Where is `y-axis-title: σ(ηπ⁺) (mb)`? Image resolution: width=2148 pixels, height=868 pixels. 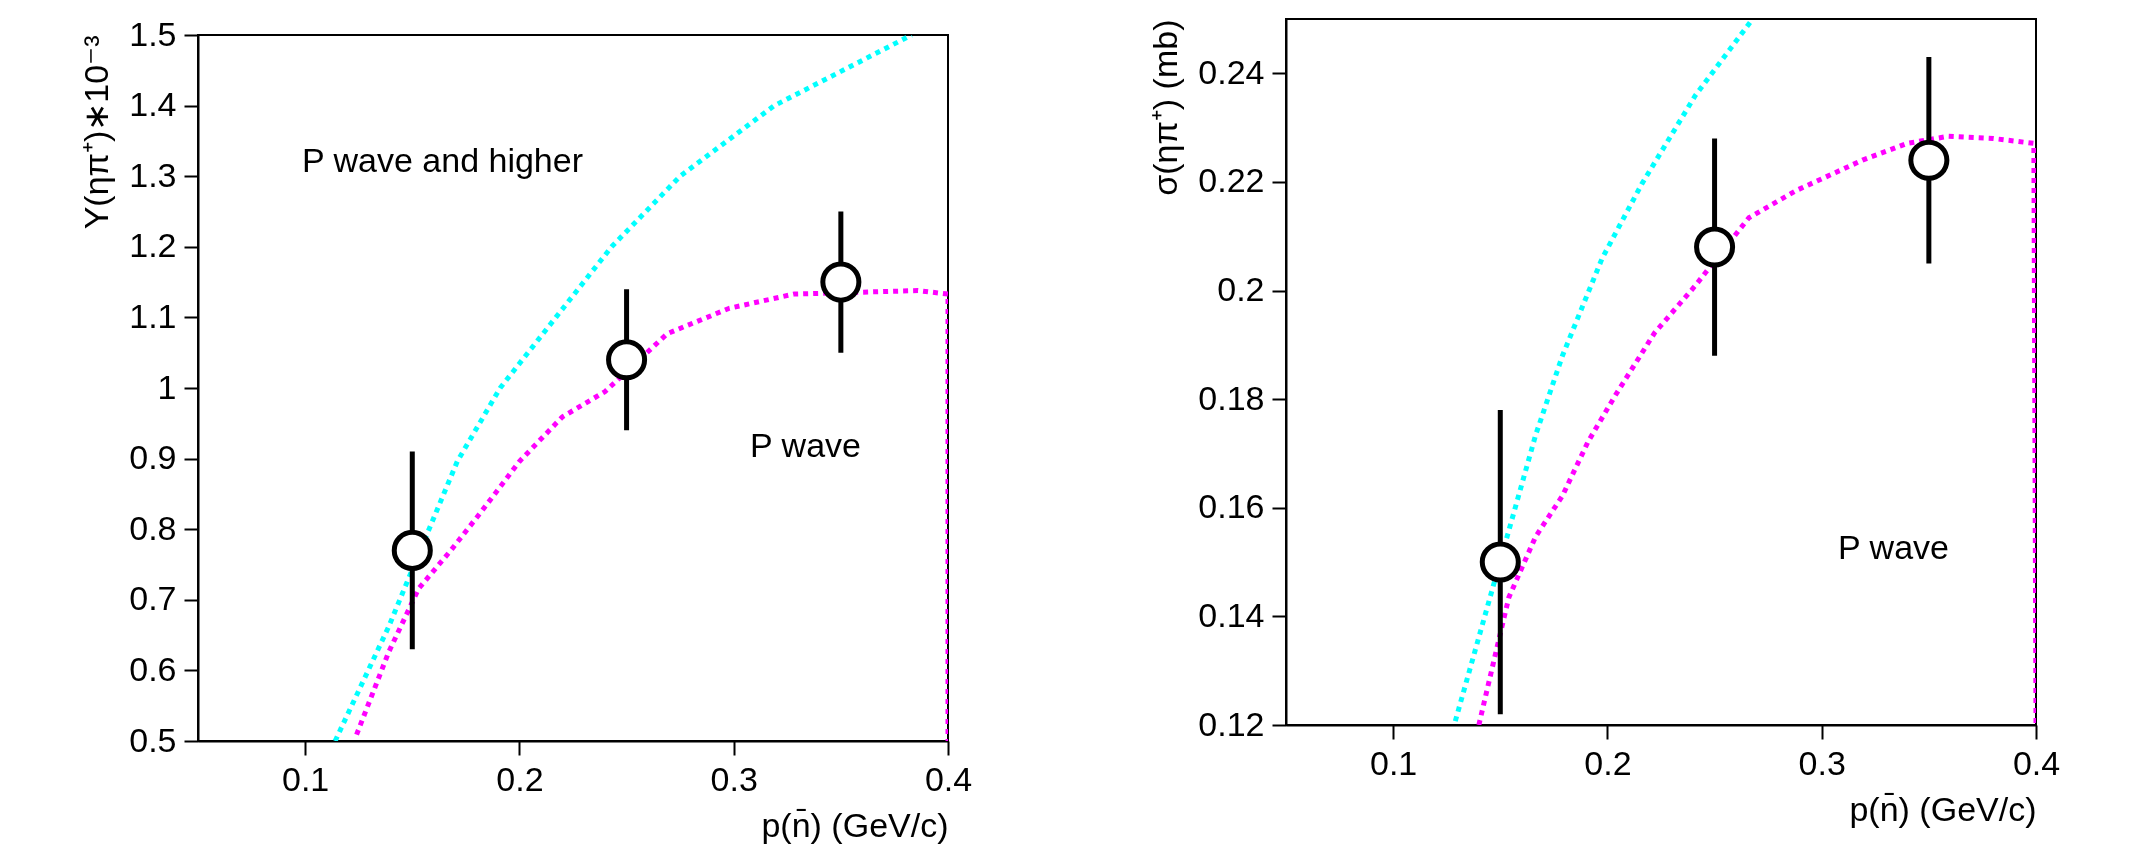
y-axis-title: σ(ηπ⁺) (mb) is located at coordinates (1165, 107).